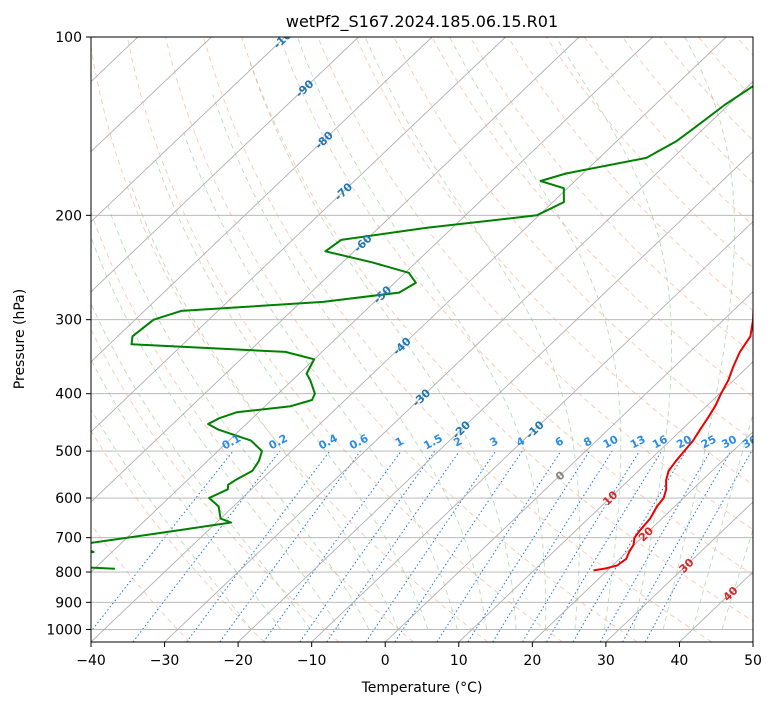 This screenshot has width=775, height=708. I want to click on x-tick-label: −10, so click(312, 661).